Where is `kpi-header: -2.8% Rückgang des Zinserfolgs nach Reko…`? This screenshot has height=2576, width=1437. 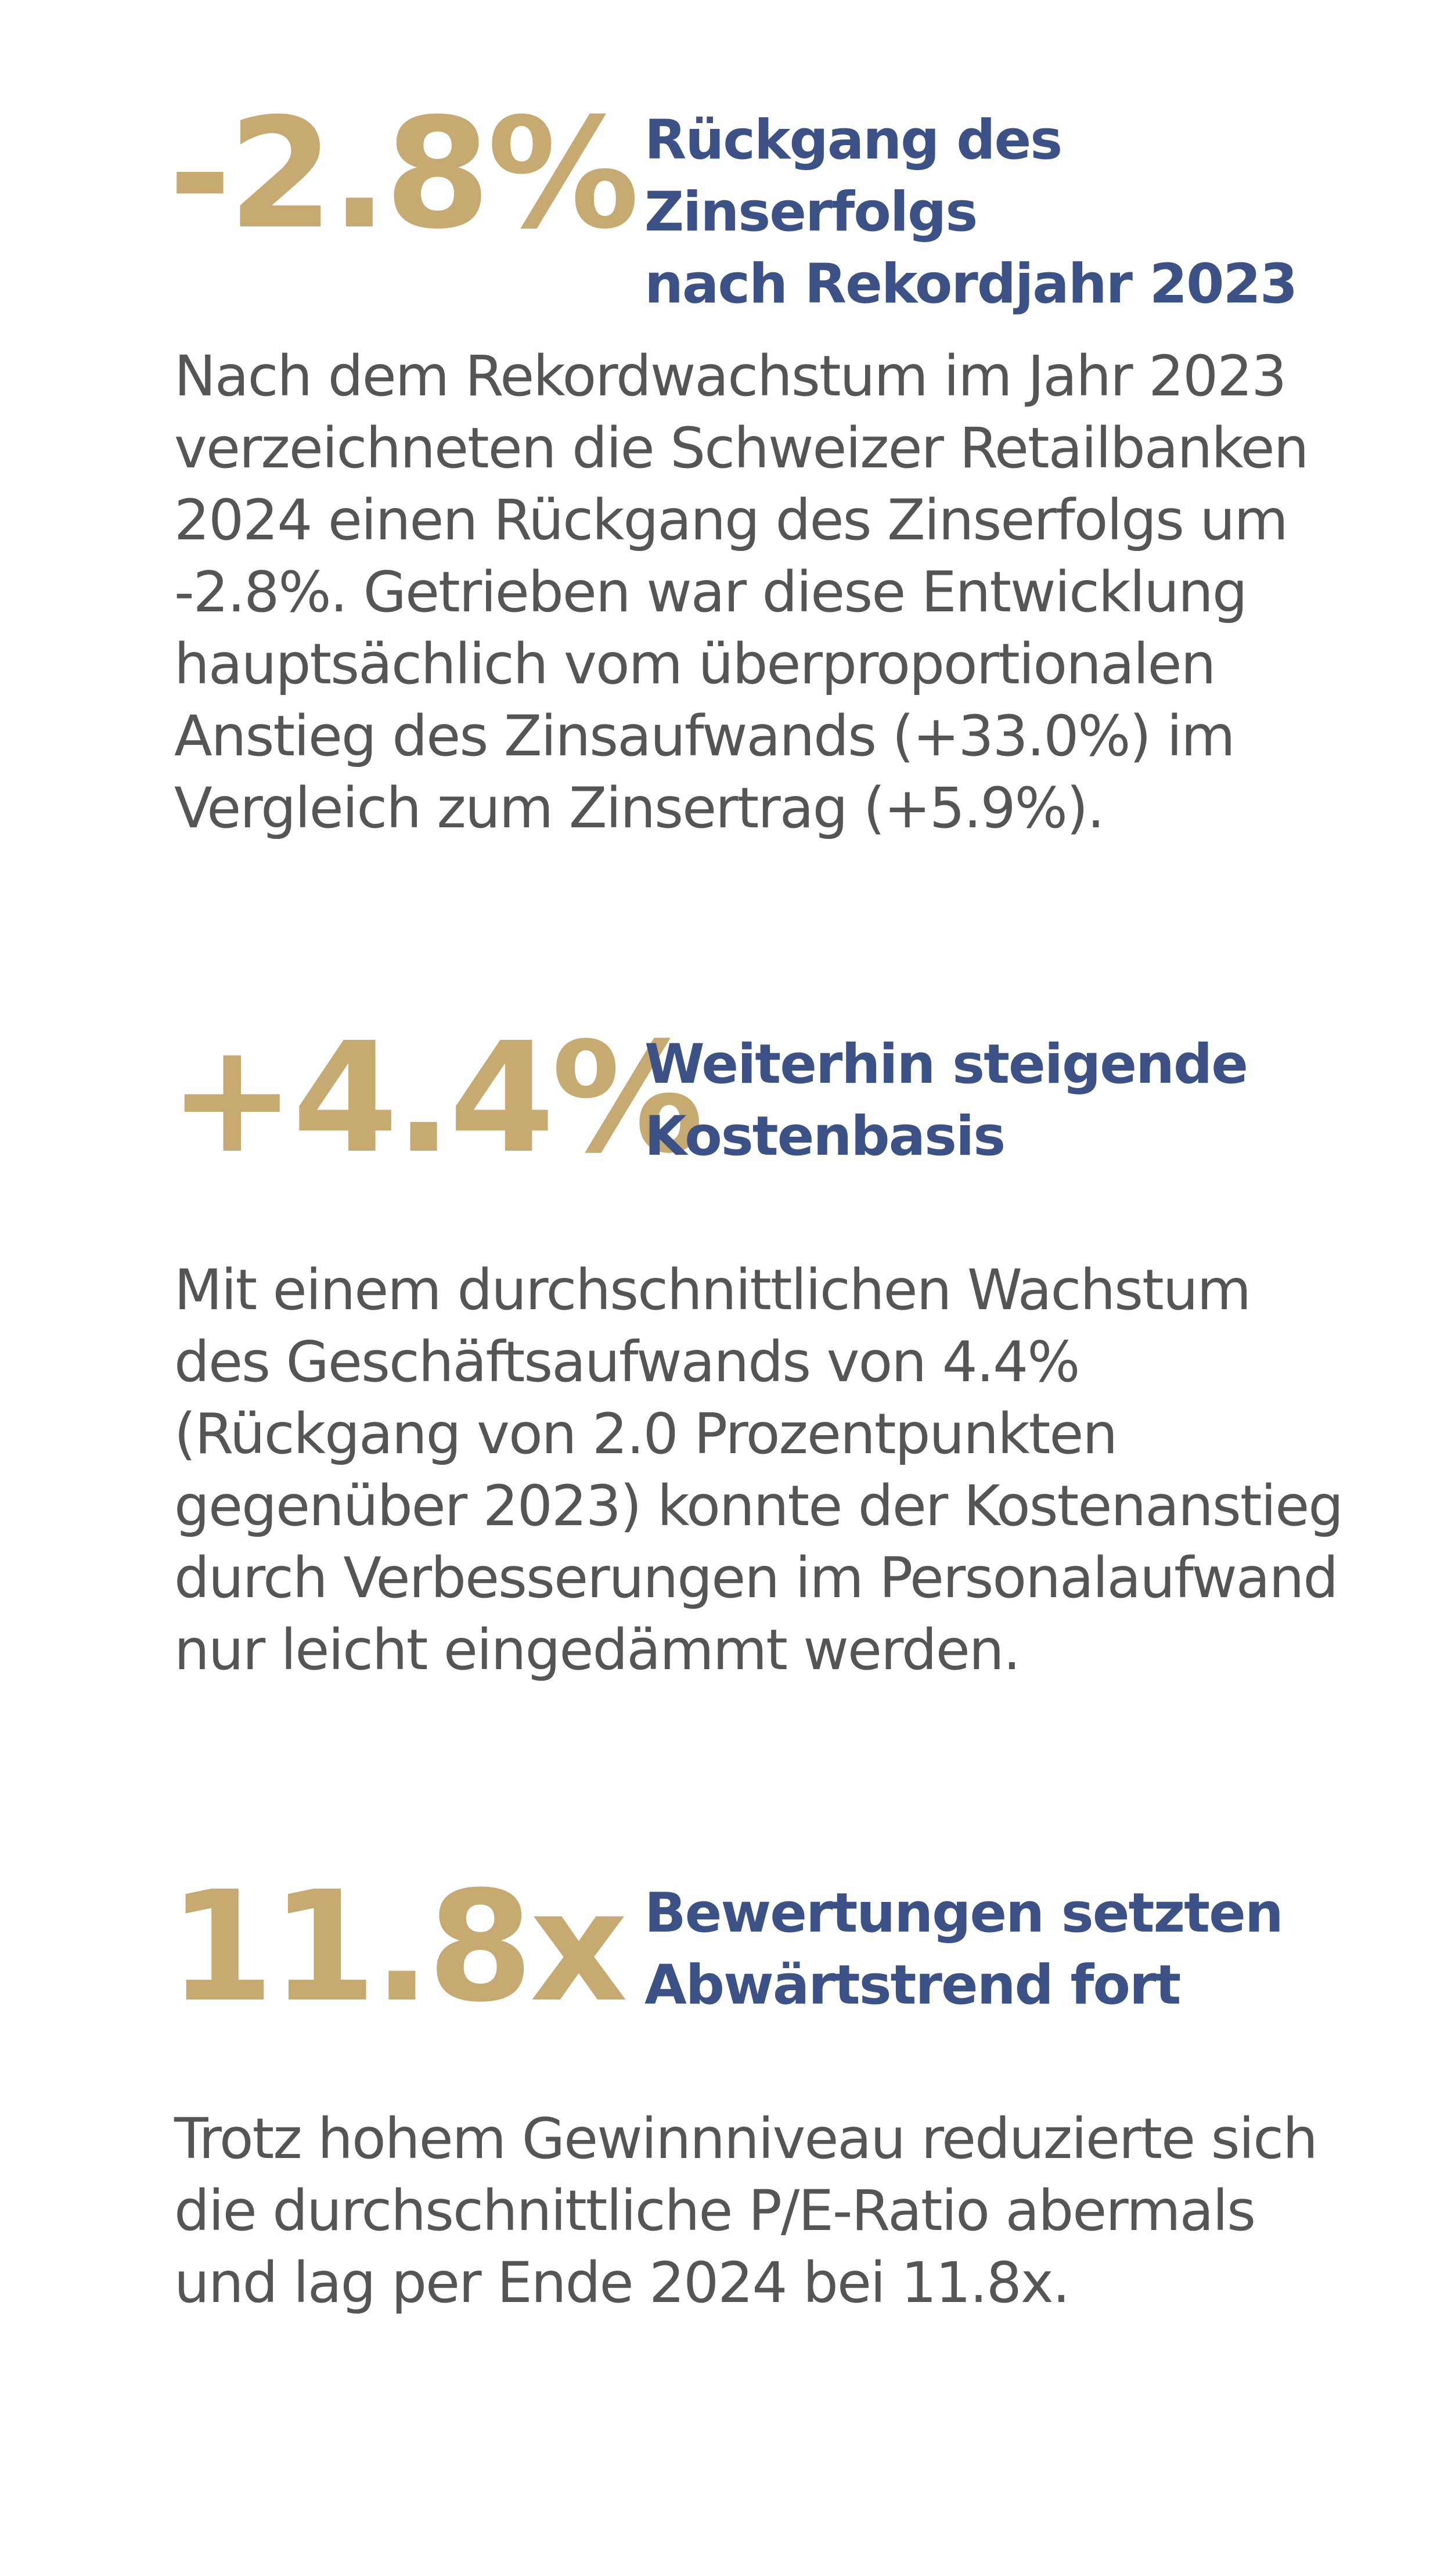
kpi-header: -2.8% Rückgang des Zinserfolgs nach Reko… is located at coordinates (757, 201).